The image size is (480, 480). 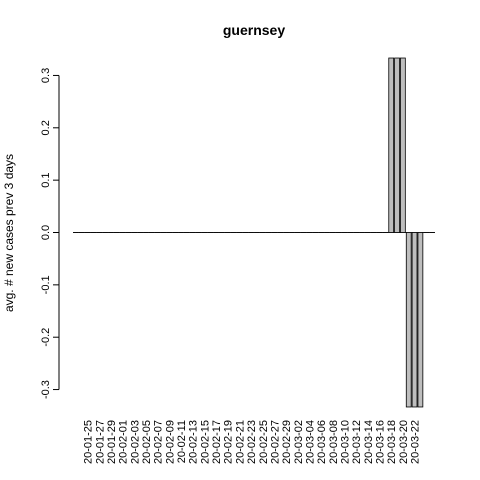 I want to click on x-tick-label: 20-03-18, so click(x=392, y=442).